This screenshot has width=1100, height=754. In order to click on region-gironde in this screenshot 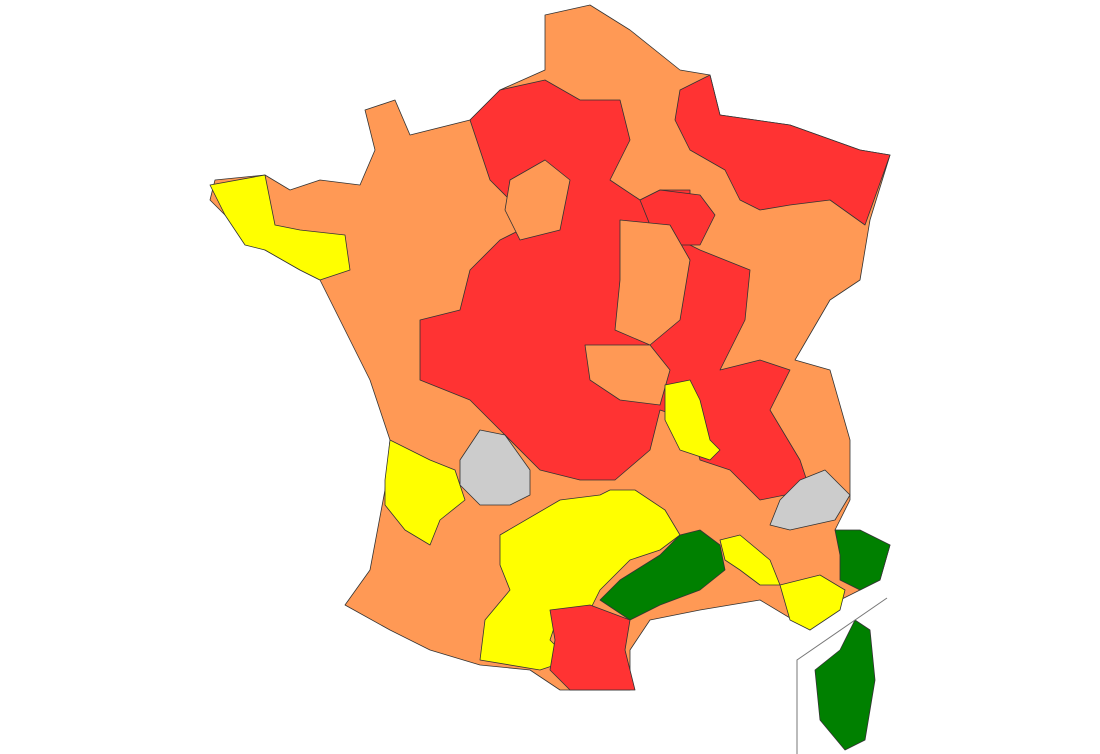, I will do `click(425, 492)`.